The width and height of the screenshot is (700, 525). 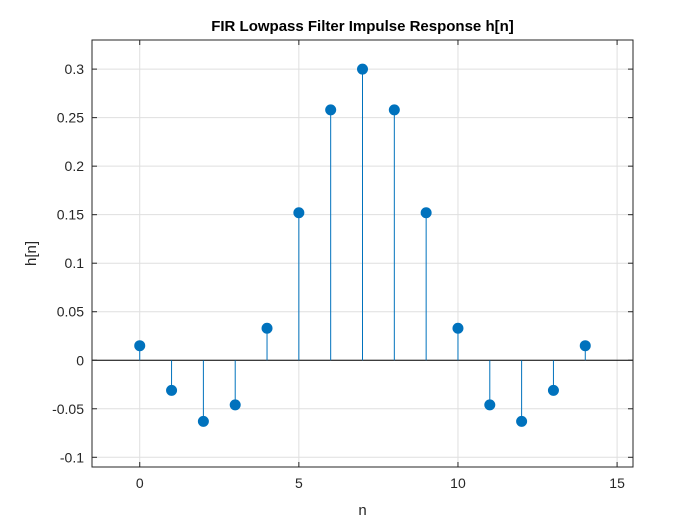 What do you see at coordinates (75, 69) in the screenshot?
I see `y-tick-label: 0.3` at bounding box center [75, 69].